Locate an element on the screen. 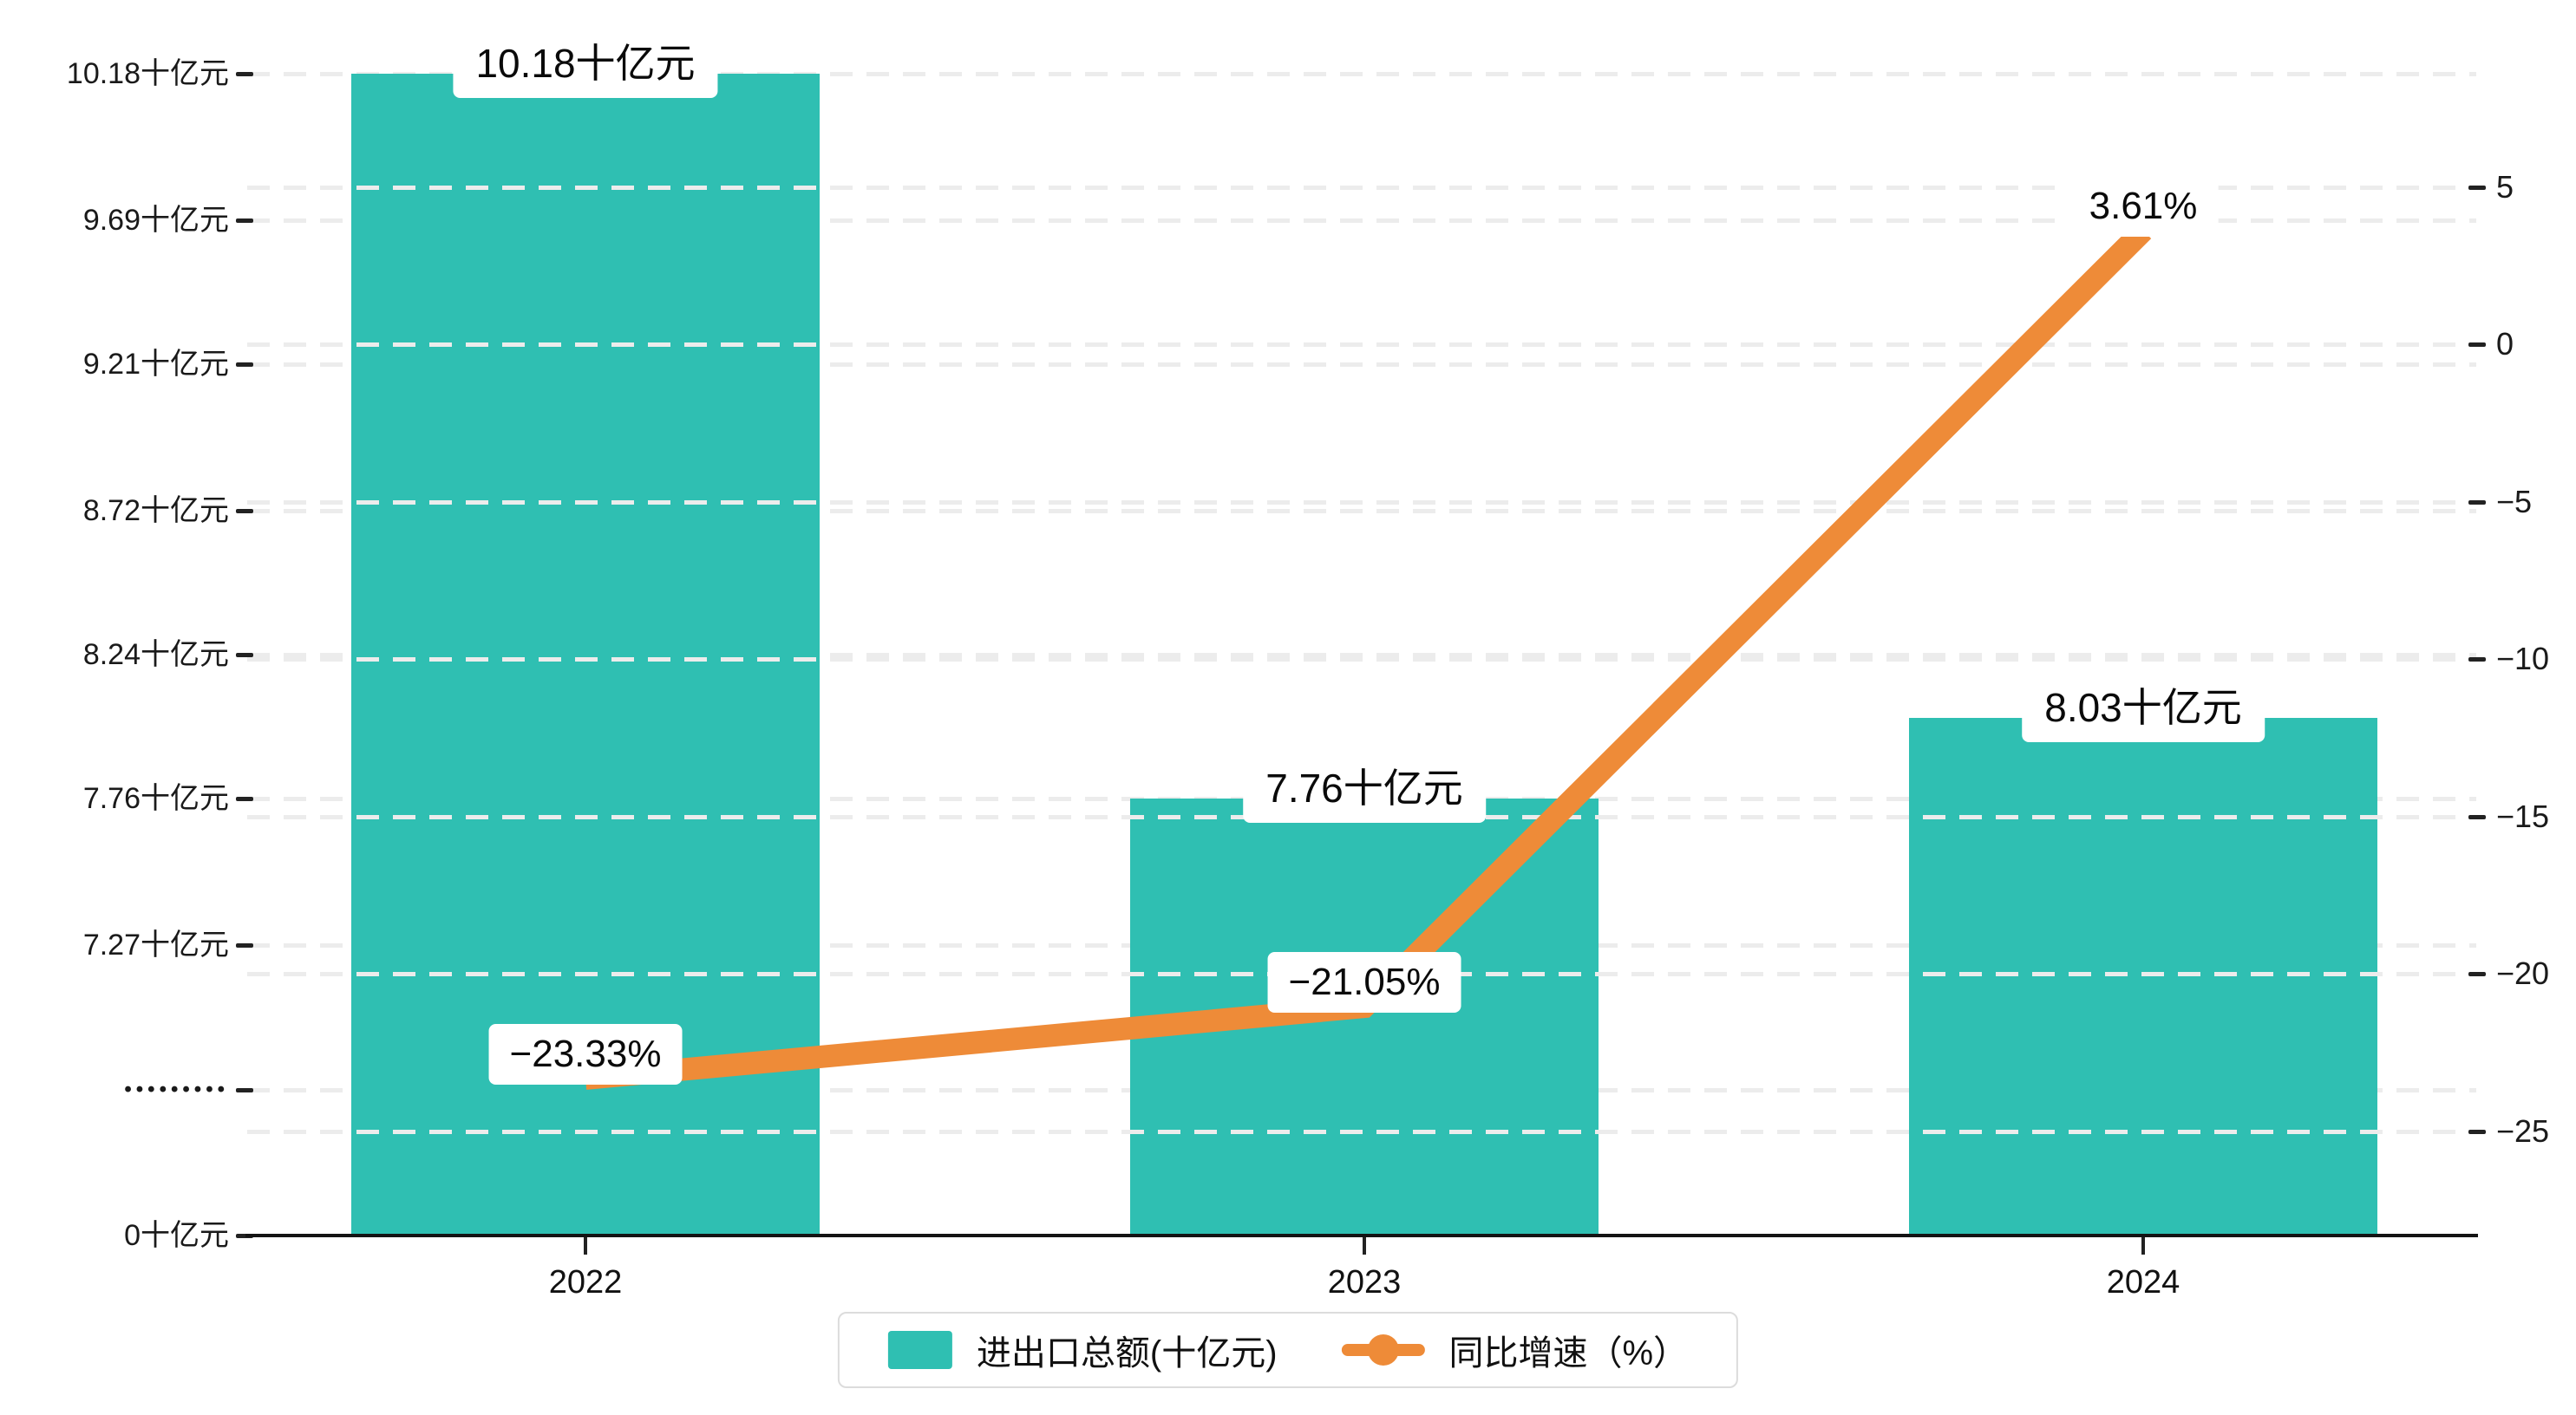 This screenshot has height=1415, width=2576. right-axis-tick-label: 0 is located at coordinates (2505, 344).